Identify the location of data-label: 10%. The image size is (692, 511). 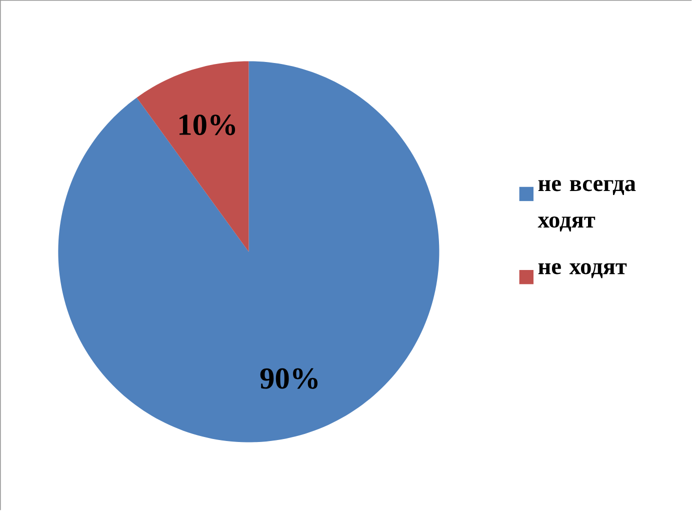
(208, 125).